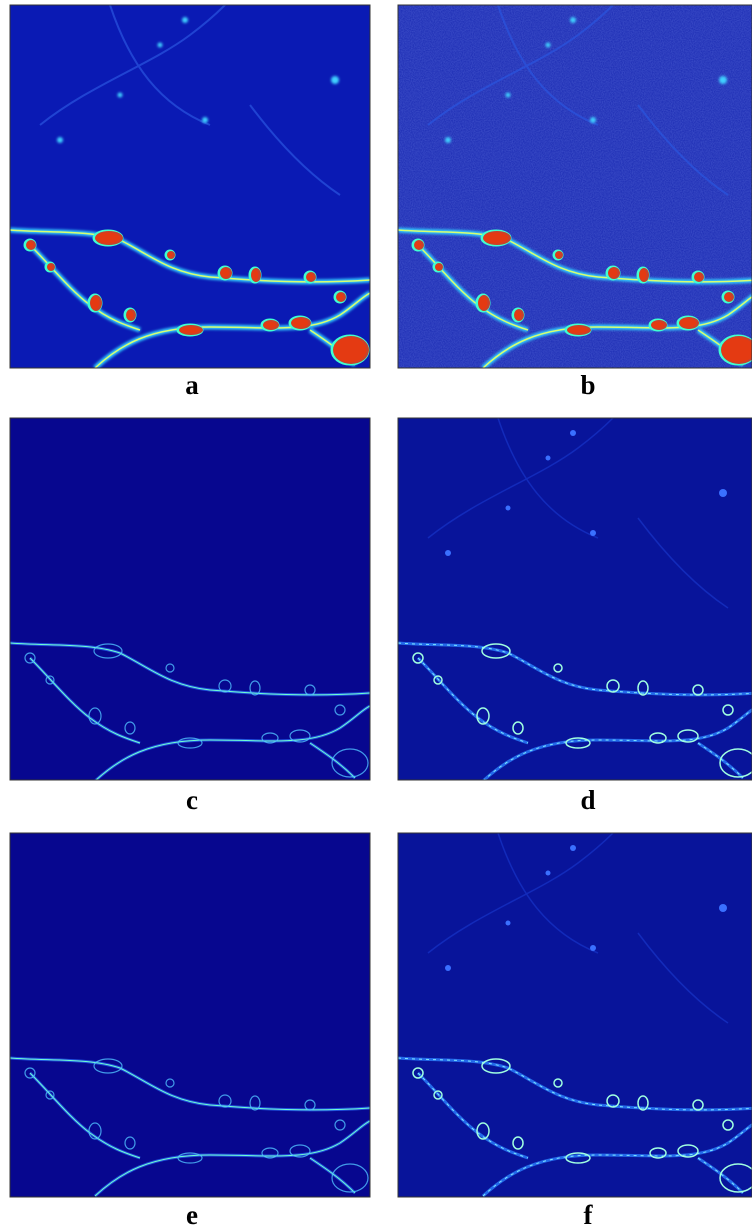 The width and height of the screenshot is (752, 1227). Describe the element at coordinates (192, 385) in the screenshot. I see `panel-label: a` at that location.